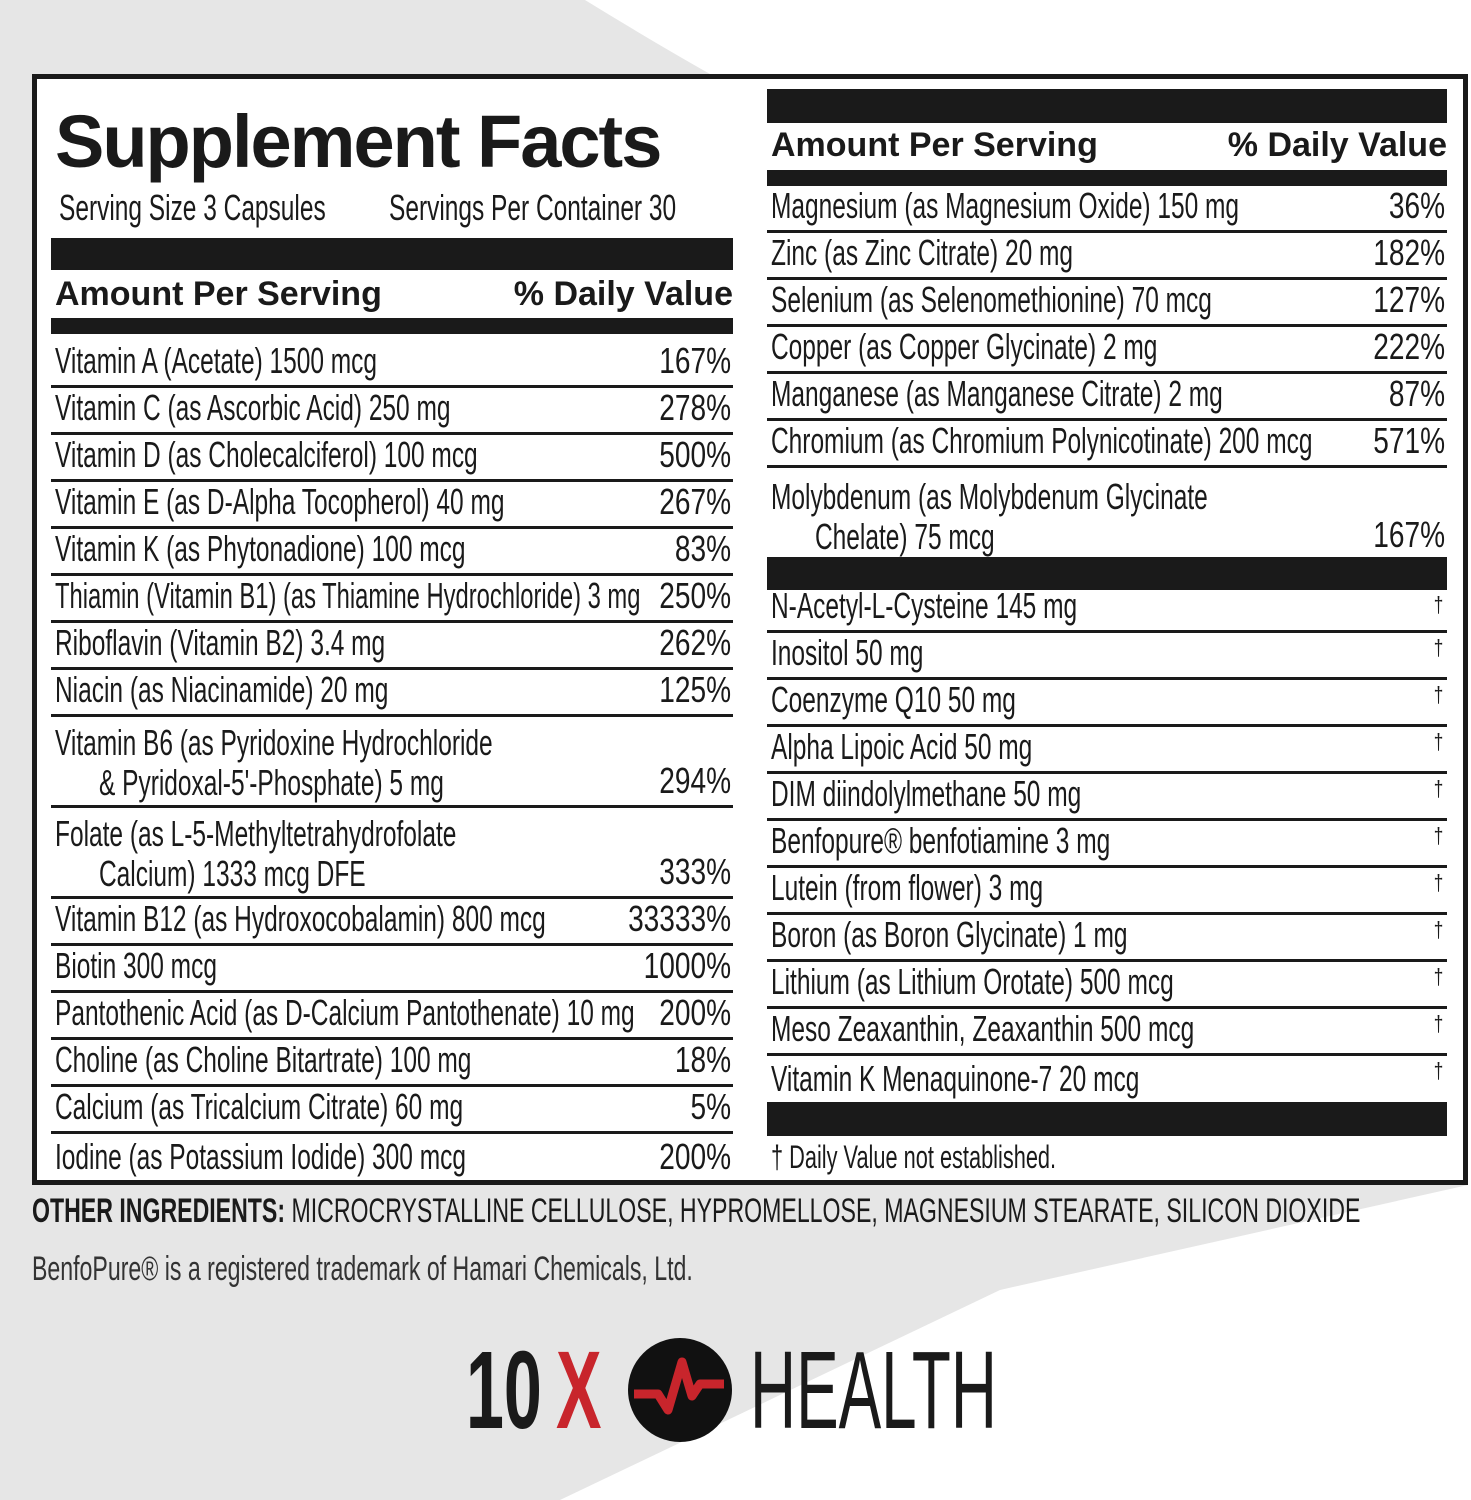 The width and height of the screenshot is (1471, 1500). I want to click on nutrient-row: Vitamin A (Acetate) 1500 mcg 167%, so click(392, 362).